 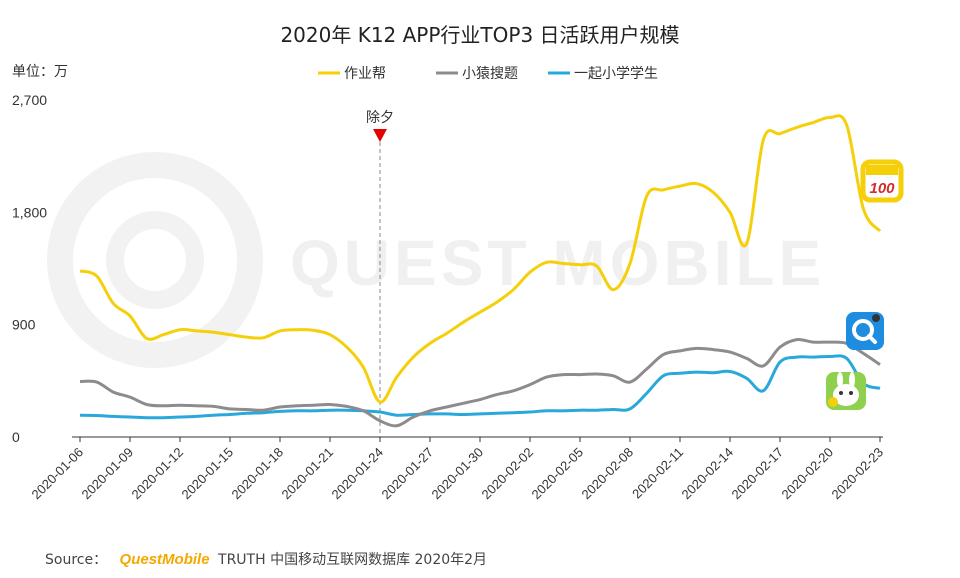 I want to click on source-suffix: TRUTH 中国移动互联网数据库 2020年2月, so click(x=352, y=560).